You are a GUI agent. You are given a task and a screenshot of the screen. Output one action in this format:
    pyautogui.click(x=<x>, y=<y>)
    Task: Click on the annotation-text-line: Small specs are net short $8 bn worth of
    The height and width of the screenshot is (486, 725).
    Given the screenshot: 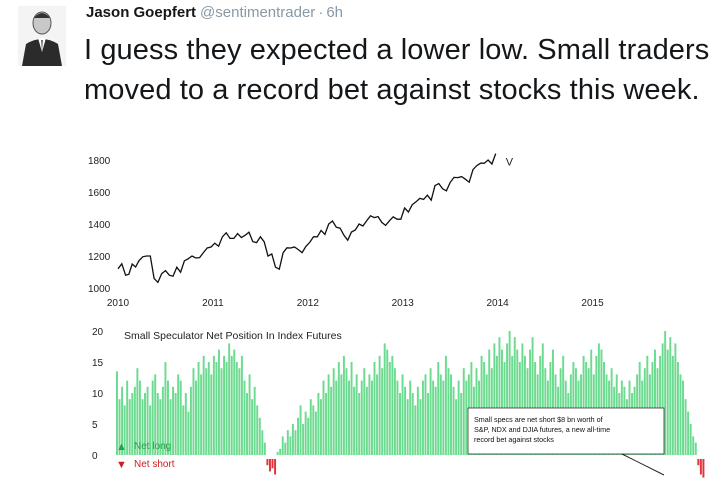 What is the action you would take?
    pyautogui.click(x=538, y=419)
    